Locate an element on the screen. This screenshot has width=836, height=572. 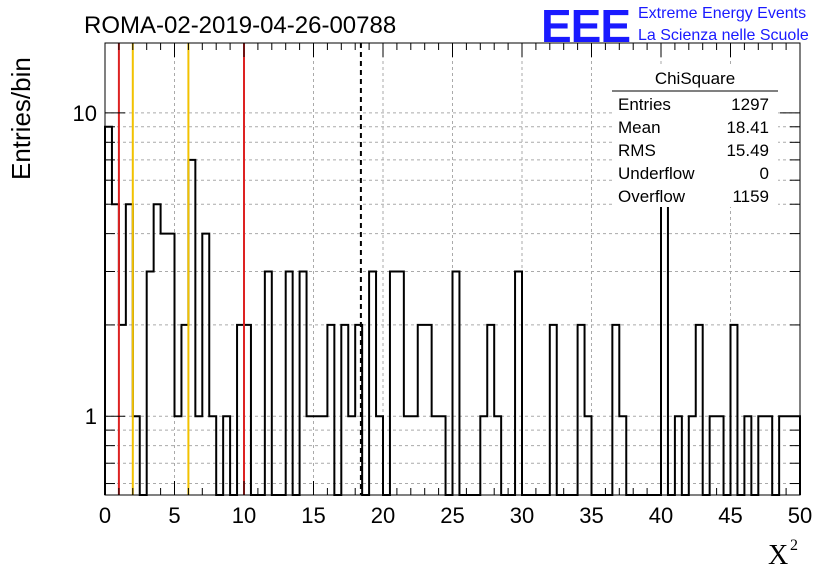
x-tick-label: 45 is located at coordinates (730, 515).